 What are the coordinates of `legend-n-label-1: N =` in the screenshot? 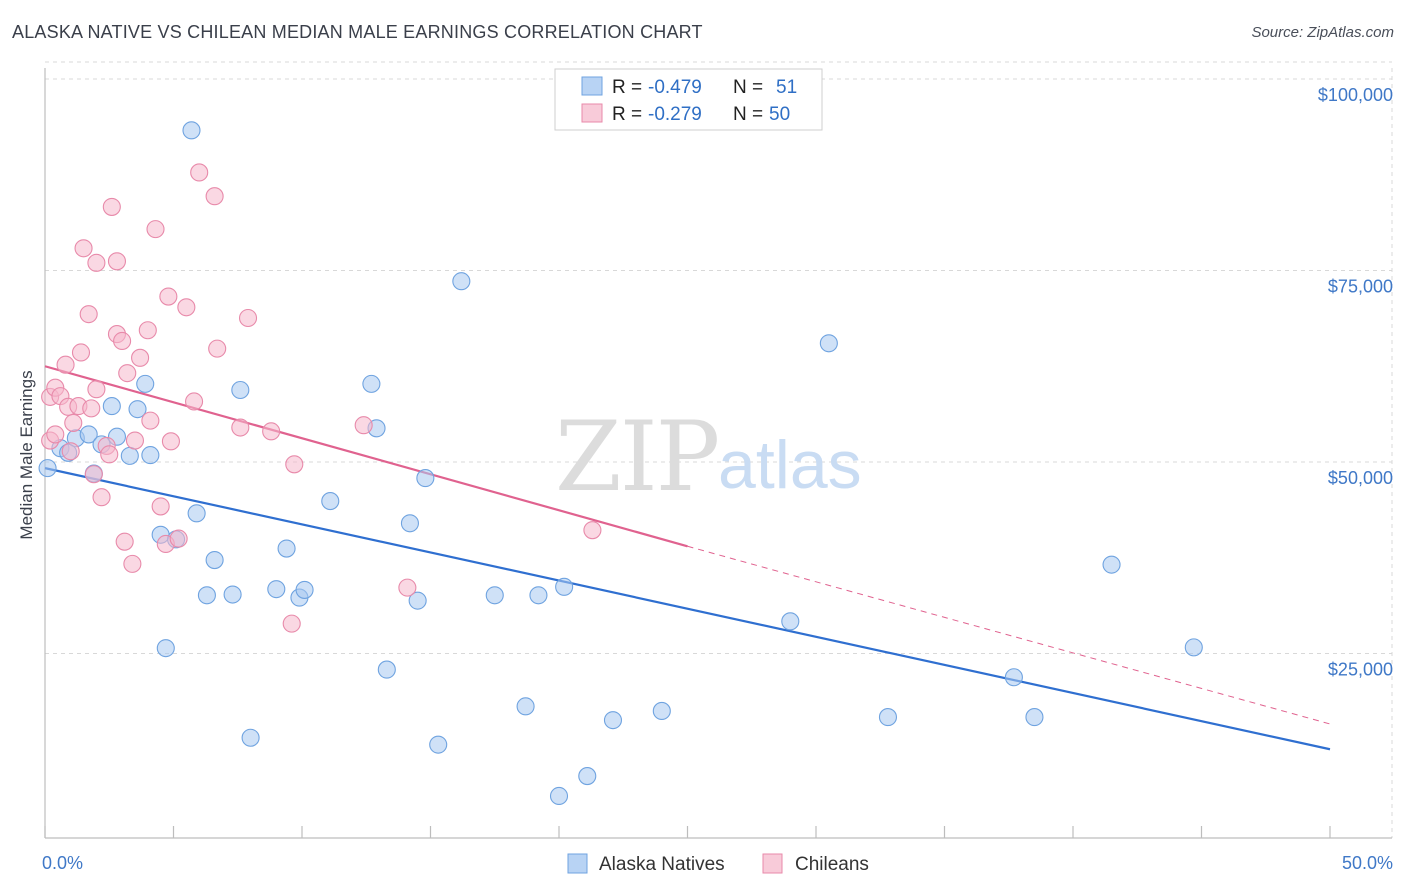 It's located at (748, 87).